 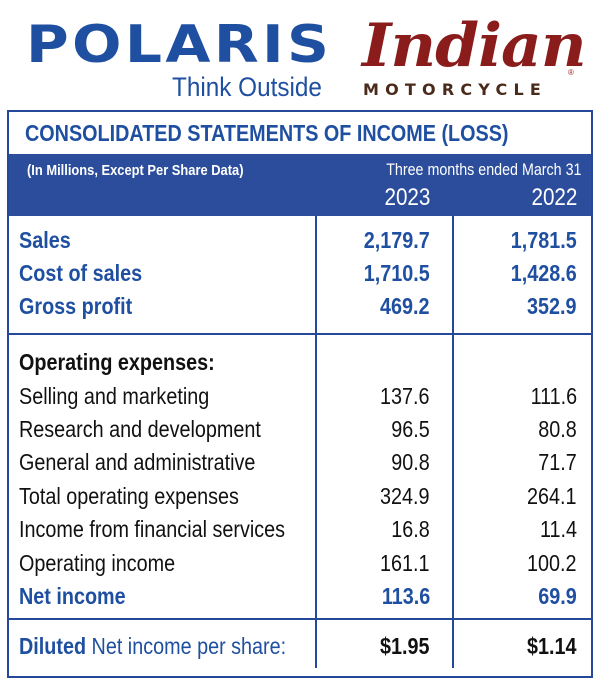 I want to click on table-row: Income from financial services 16.8 11.4, so click(x=300, y=529).